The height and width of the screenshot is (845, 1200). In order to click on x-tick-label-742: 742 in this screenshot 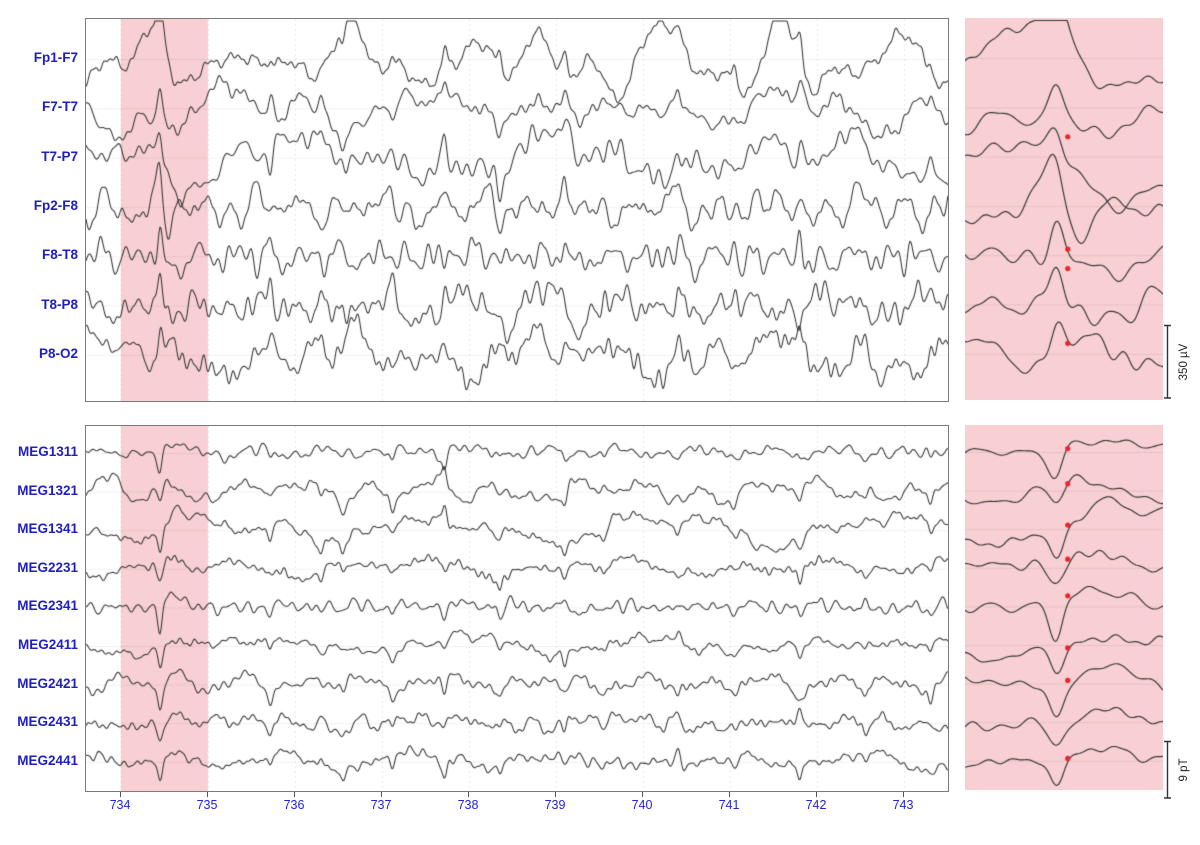, I will do `click(816, 805)`.